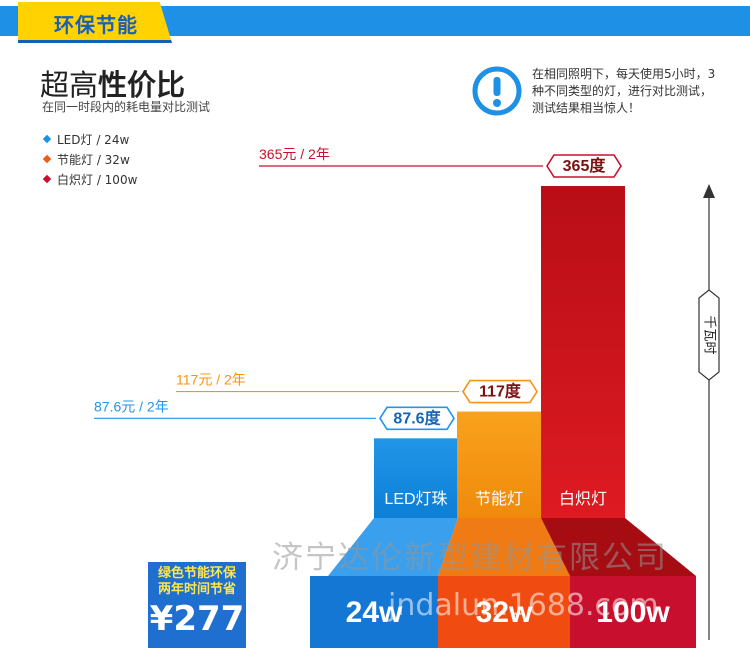  Describe the element at coordinates (197, 619) in the screenshot. I see `badge-amount: ¥277` at that location.